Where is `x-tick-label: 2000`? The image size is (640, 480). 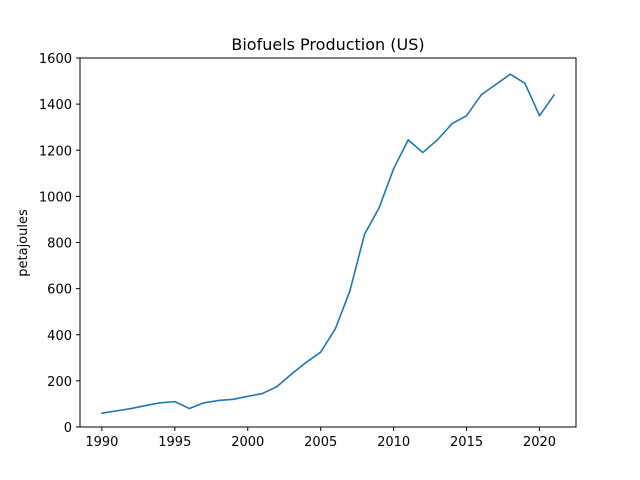
x-tick-label: 2000 is located at coordinates (247, 442).